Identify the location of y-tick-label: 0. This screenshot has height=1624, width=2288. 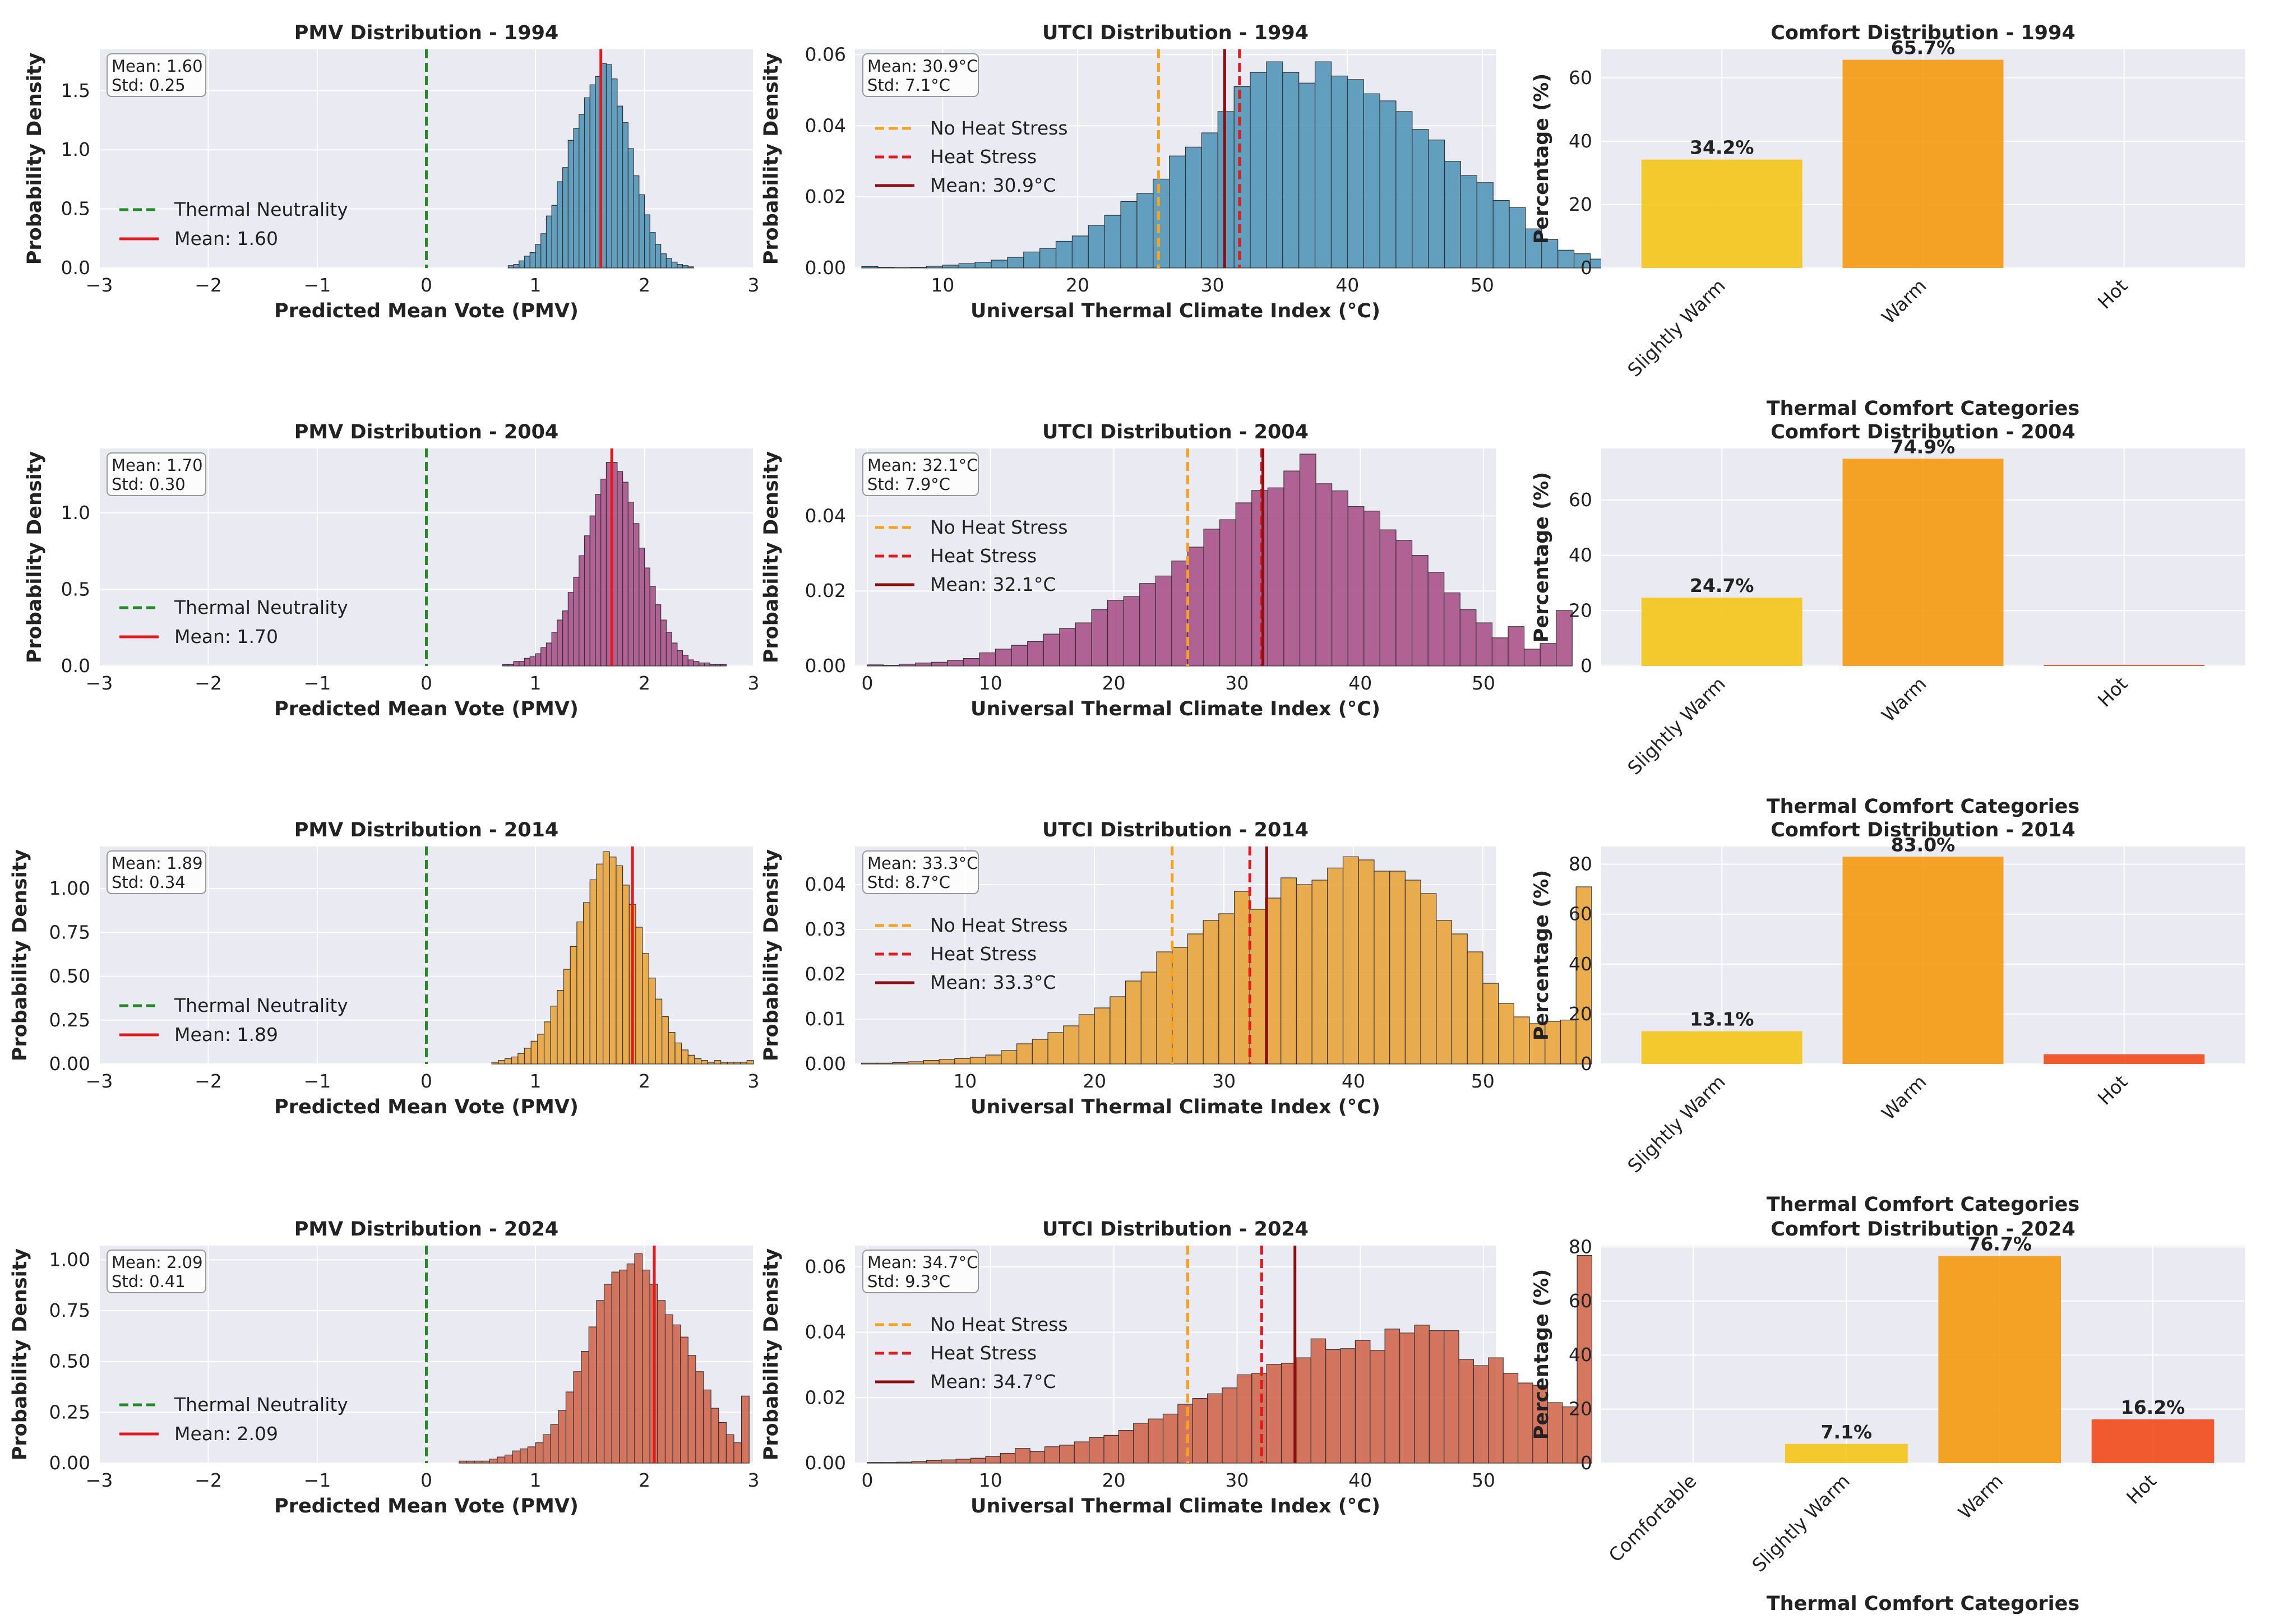
(1586, 268).